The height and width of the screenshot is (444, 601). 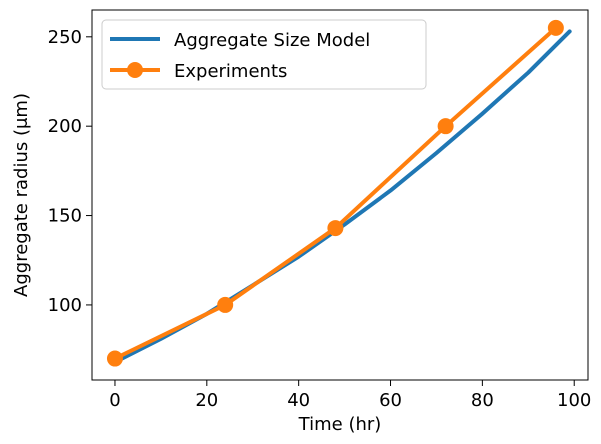 What do you see at coordinates (21, 195) in the screenshot?
I see `y-axis-label: Aggregate radius (μm)` at bounding box center [21, 195].